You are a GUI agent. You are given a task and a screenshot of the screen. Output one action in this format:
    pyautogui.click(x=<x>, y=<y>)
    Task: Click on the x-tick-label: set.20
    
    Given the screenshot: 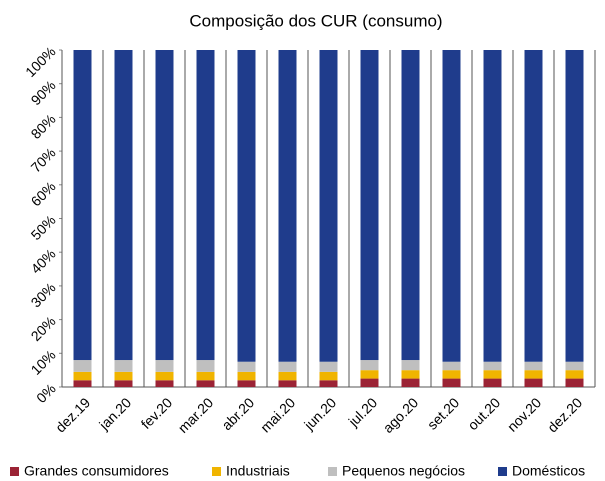 What is the action you would take?
    pyautogui.click(x=443, y=413)
    